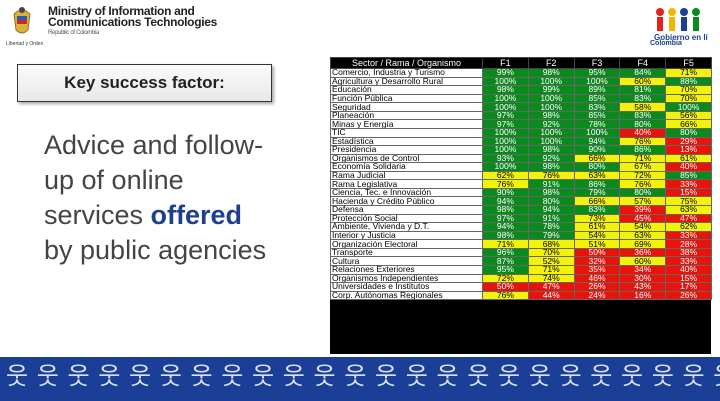  Describe the element at coordinates (505, 227) in the screenshot. I see `cell-f1: 94%` at that location.